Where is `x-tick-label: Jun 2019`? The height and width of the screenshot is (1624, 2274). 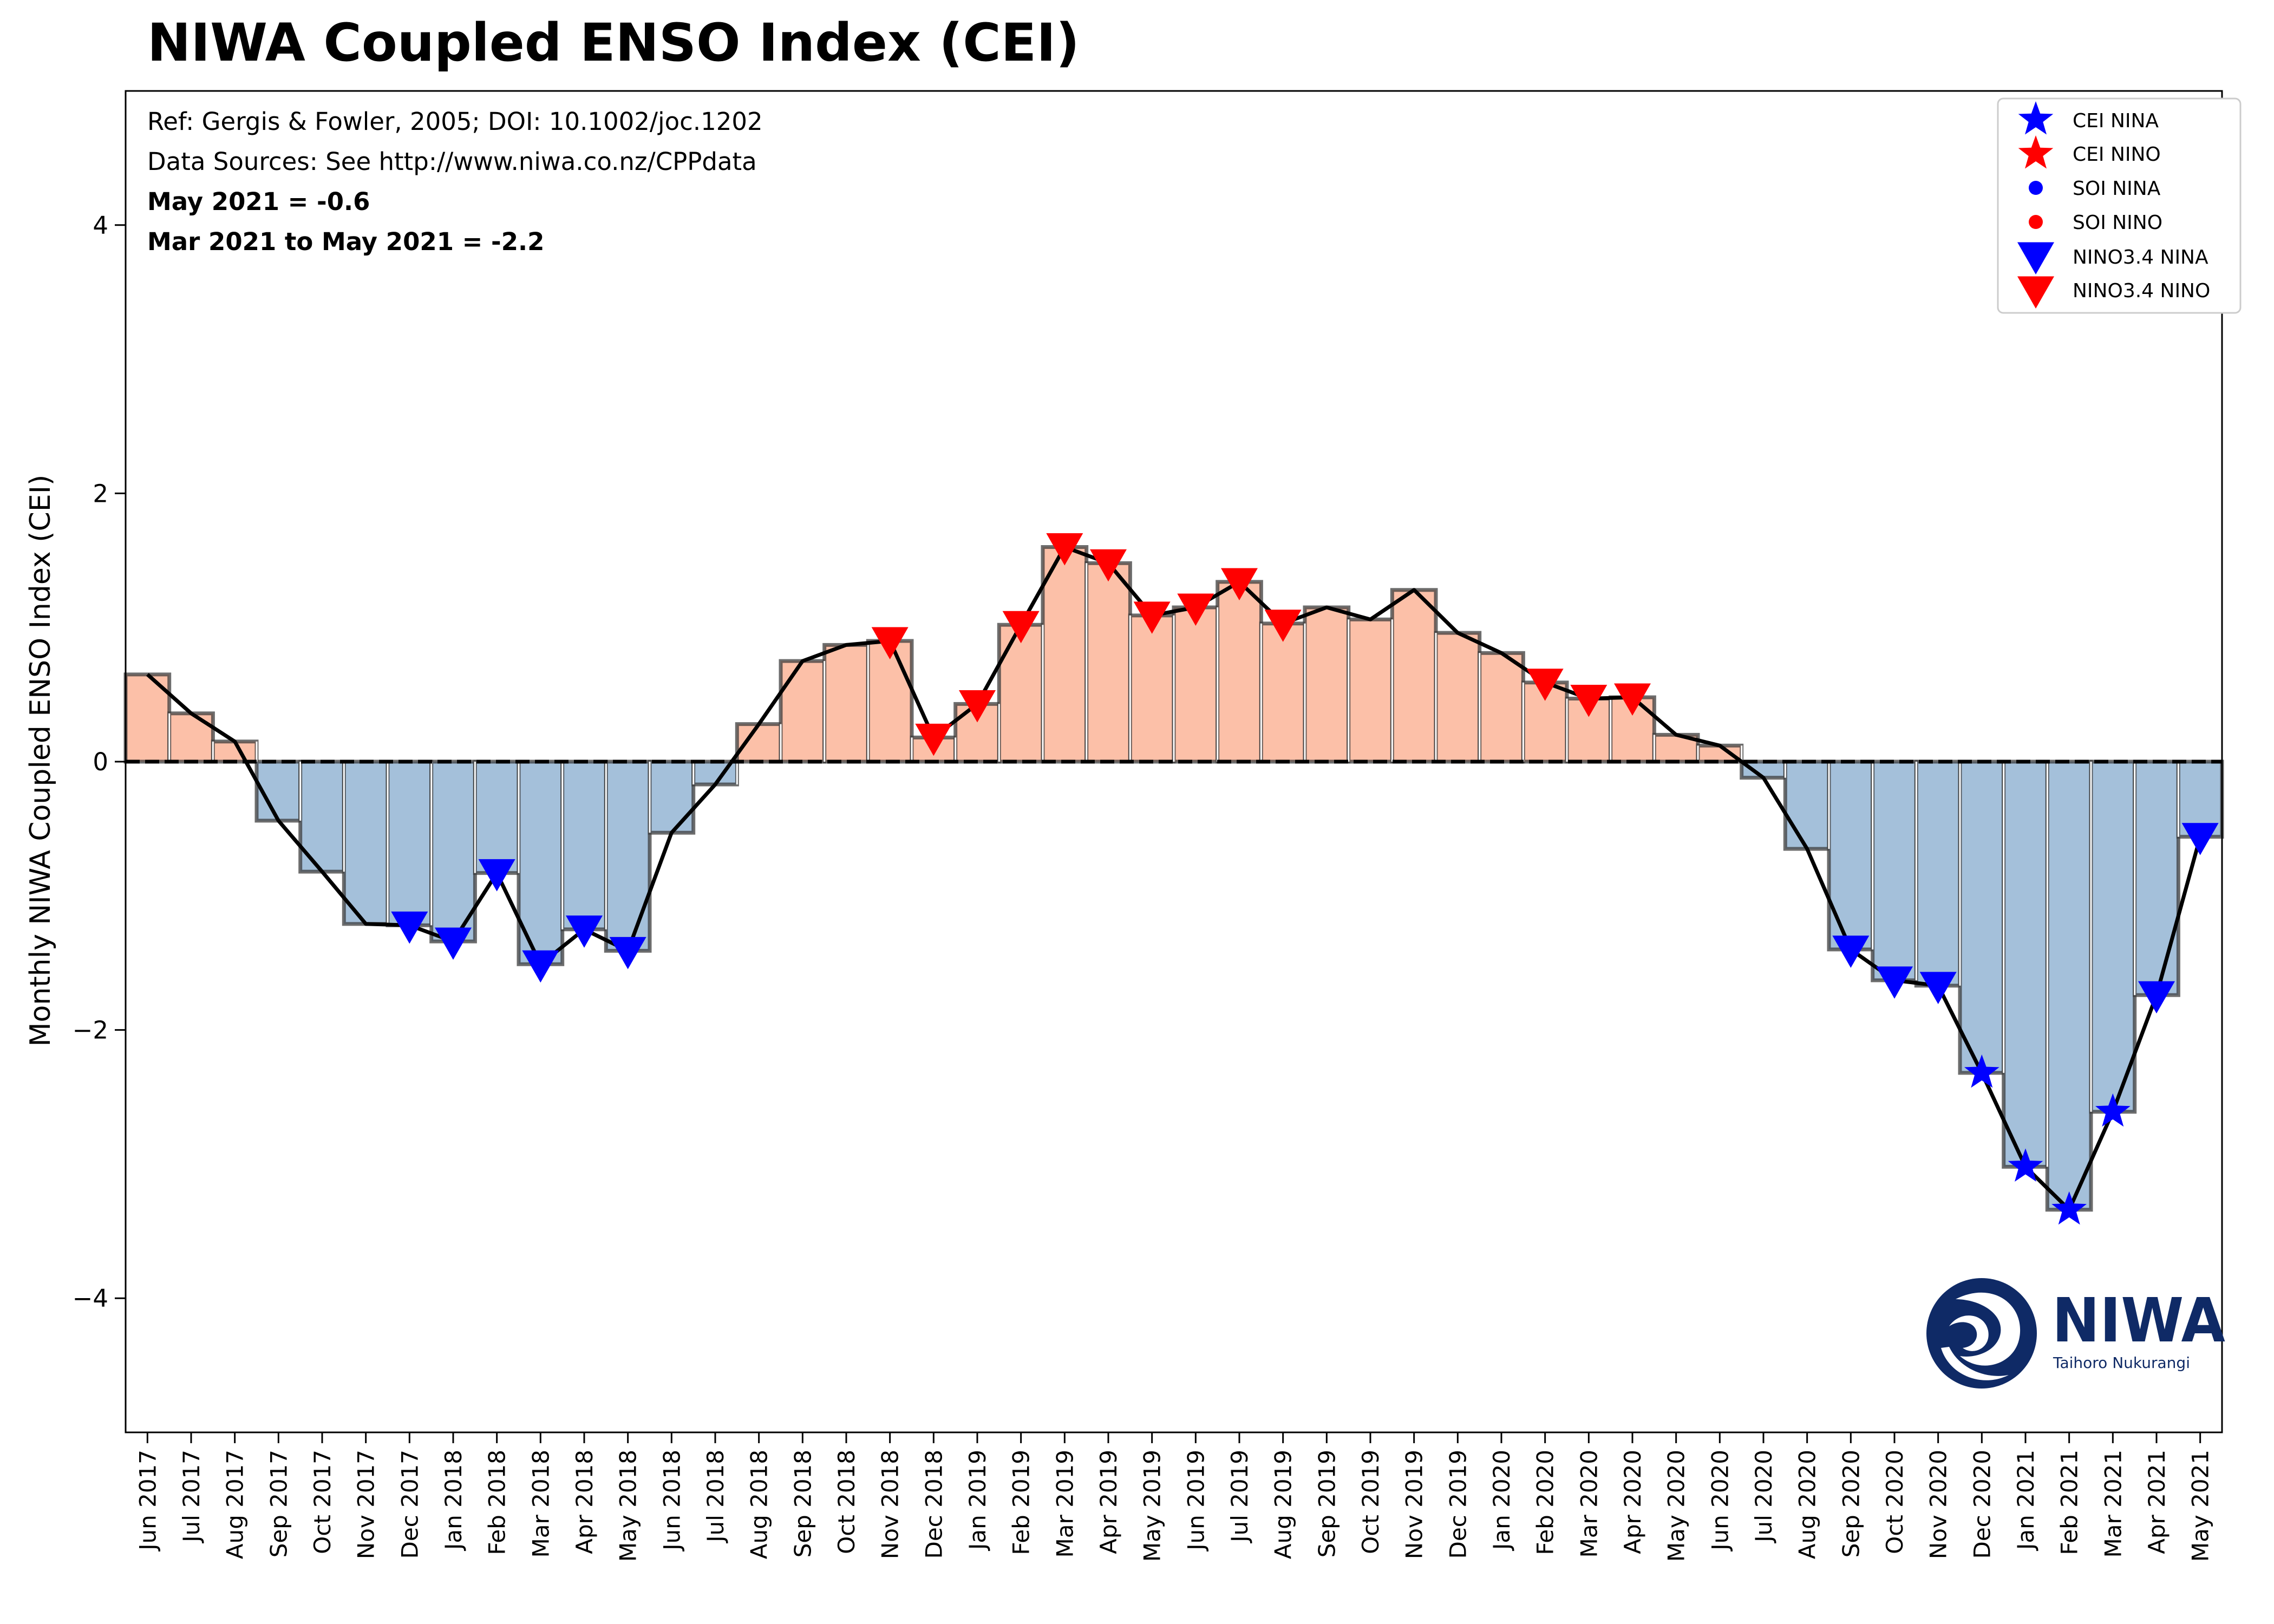 x-tick-label: Jun 2019 is located at coordinates (1195, 1501).